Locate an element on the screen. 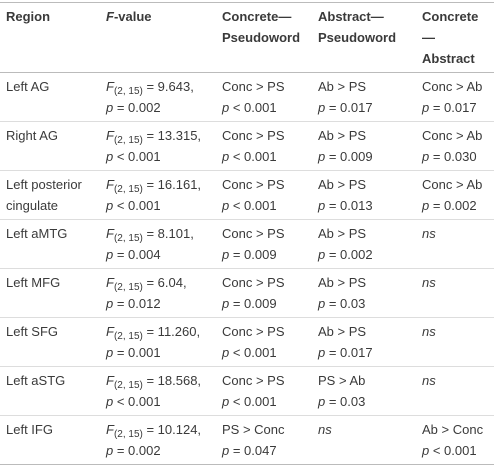  table-cell: F(2, 15) = 8.101, p = 0.004 is located at coordinates (158, 244).